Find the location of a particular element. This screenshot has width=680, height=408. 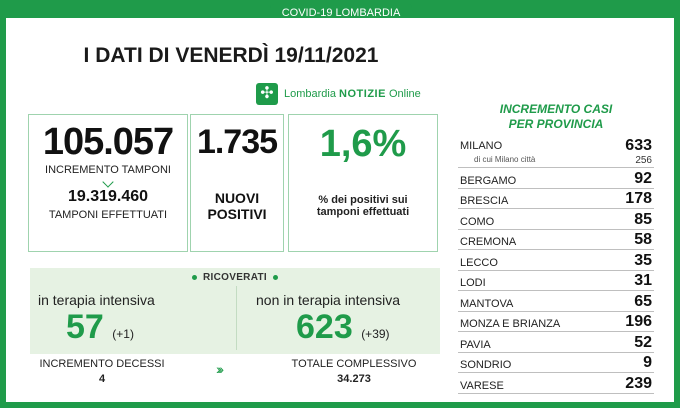

percent-label-2: tamponi effettuati is located at coordinates (363, 212).